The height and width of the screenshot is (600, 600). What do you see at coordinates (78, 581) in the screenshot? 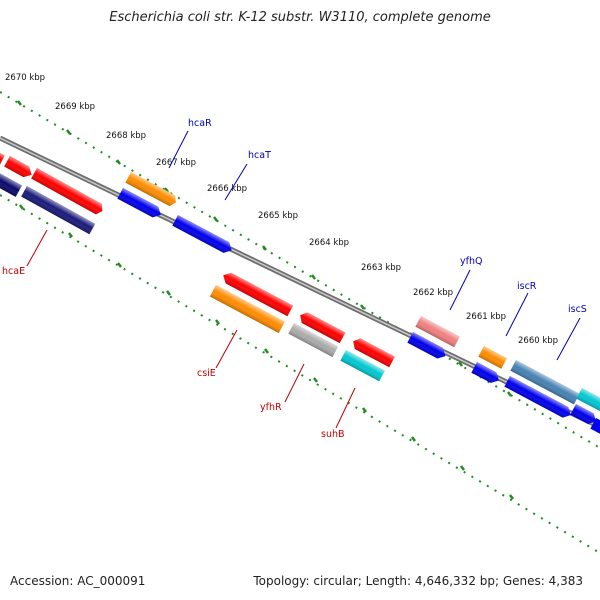
I see `accession-label: Accession: AC_000091` at bounding box center [78, 581].